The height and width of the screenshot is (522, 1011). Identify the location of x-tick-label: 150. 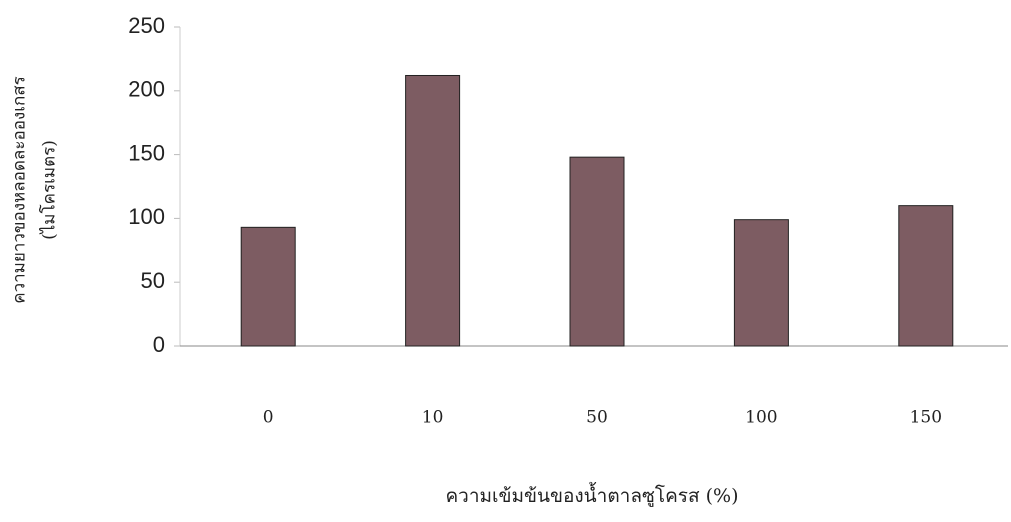
(926, 418).